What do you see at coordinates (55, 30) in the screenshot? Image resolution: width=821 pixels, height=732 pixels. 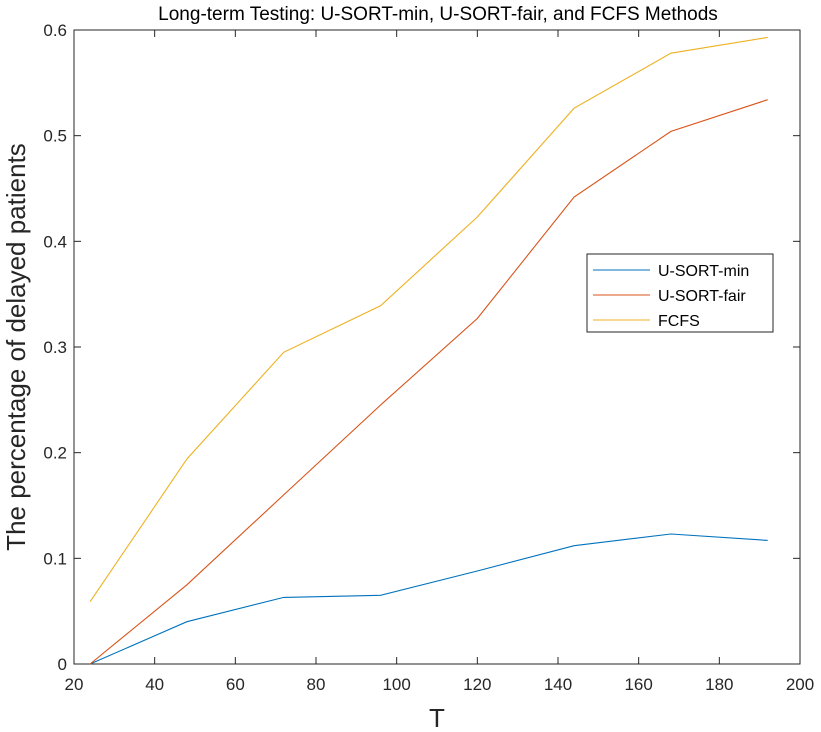 I see `y-tick-label: 0.6` at bounding box center [55, 30].